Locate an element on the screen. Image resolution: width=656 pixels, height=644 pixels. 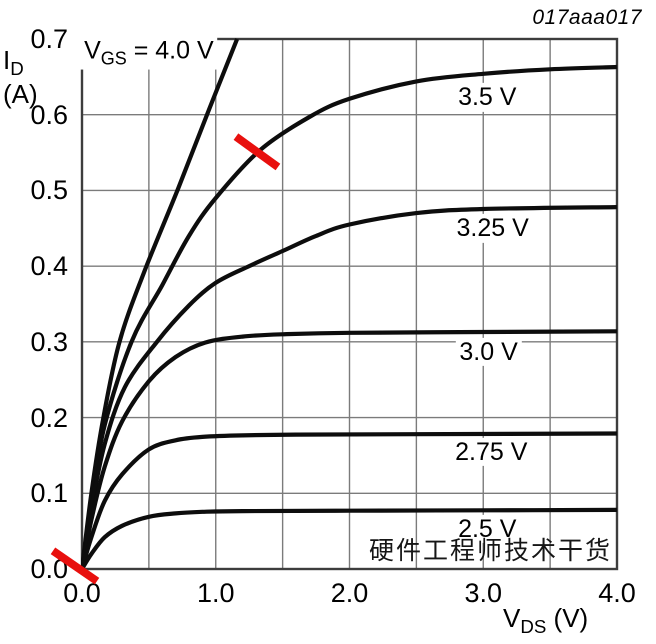
y-axis-unit: (A) is located at coordinates (20, 94).